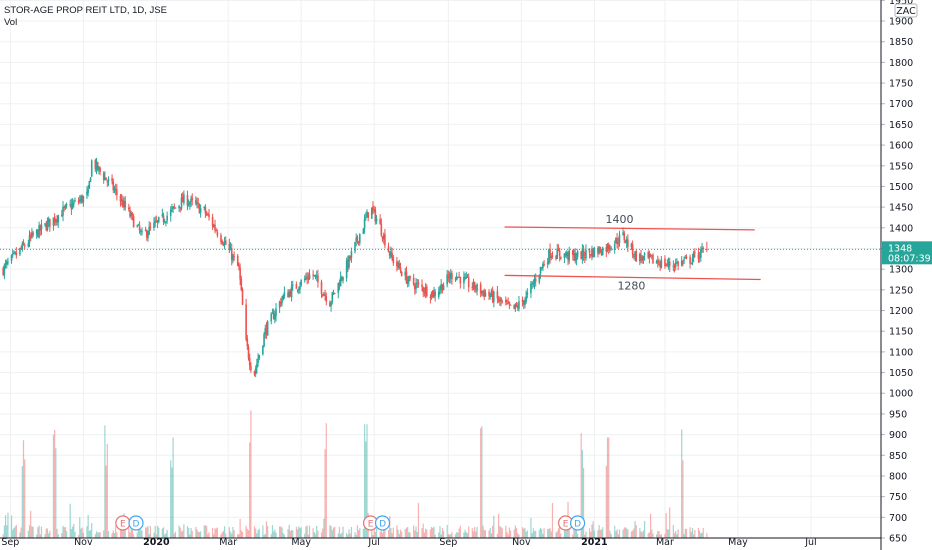 Image resolution: width=932 pixels, height=550 pixels. Describe the element at coordinates (898, 518) in the screenshot. I see `y-tick-label: 700` at that location.